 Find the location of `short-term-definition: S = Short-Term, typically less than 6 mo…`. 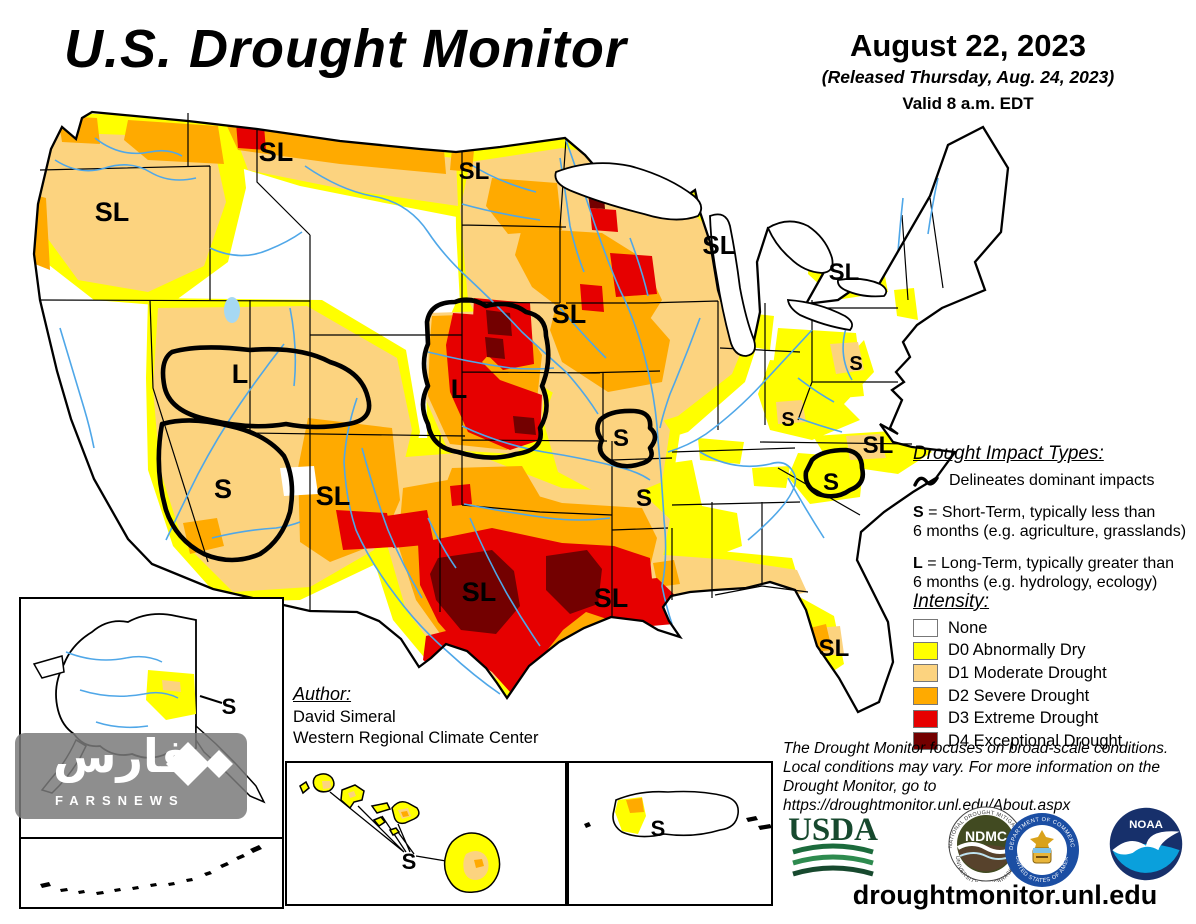

short-term-definition: S = Short-Term, typically less than 6 mo… is located at coordinates (1050, 522).